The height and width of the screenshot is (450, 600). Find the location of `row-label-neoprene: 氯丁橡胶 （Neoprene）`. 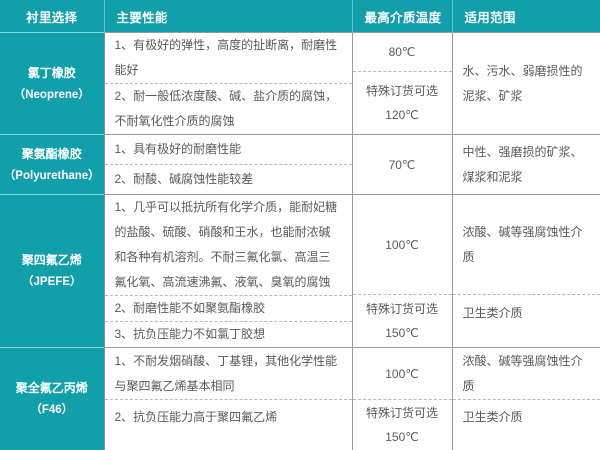

row-label-neoprene: 氯丁橡胶 （Neoprene） is located at coordinates (52, 84).